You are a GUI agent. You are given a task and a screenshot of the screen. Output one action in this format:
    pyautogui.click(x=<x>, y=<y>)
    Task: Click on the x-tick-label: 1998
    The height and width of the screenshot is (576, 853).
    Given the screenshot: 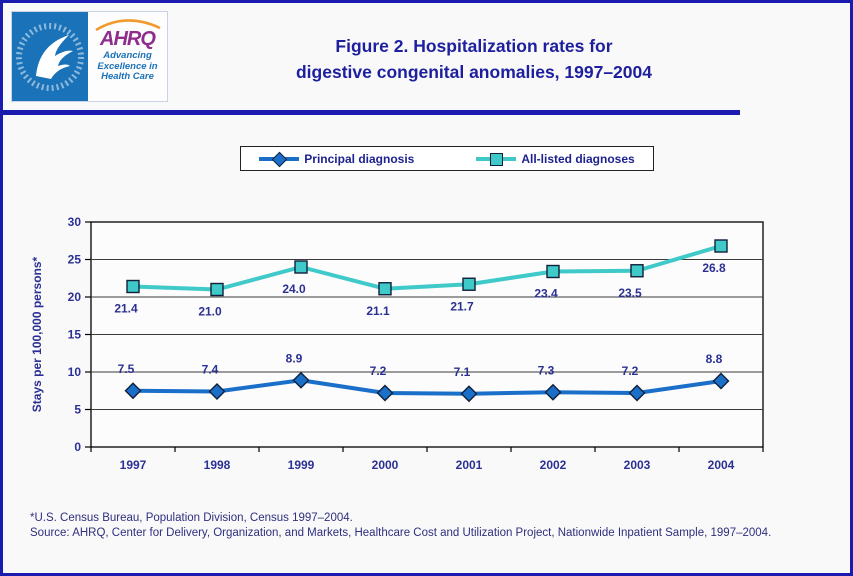 What is the action you would take?
    pyautogui.click(x=217, y=465)
    